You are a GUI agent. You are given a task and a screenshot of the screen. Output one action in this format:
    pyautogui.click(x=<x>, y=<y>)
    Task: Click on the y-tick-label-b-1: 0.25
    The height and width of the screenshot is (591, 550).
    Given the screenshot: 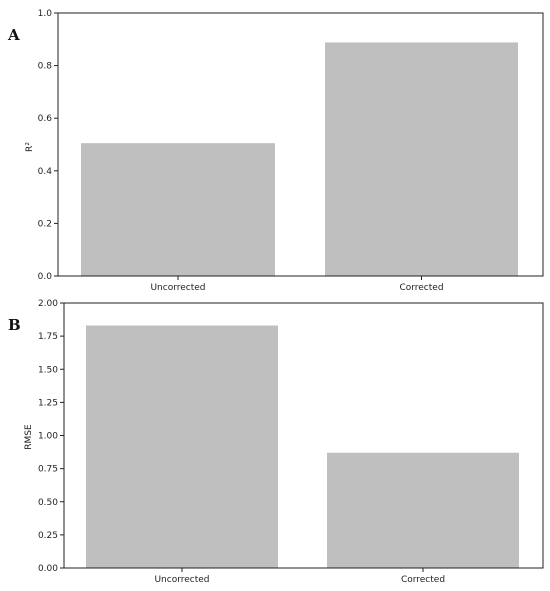 What is the action you would take?
    pyautogui.click(x=48, y=536)
    